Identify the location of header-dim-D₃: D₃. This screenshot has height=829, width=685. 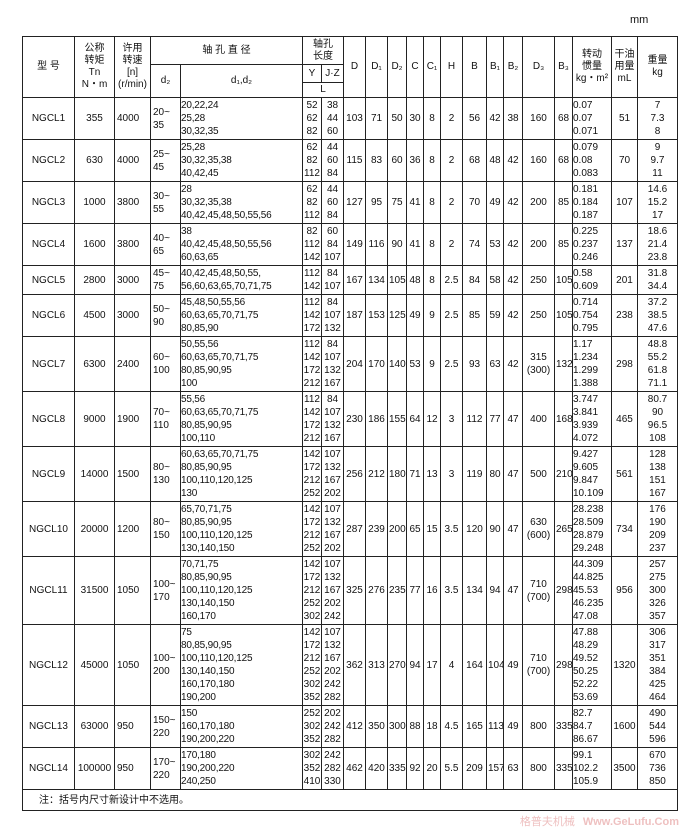
(538, 67).